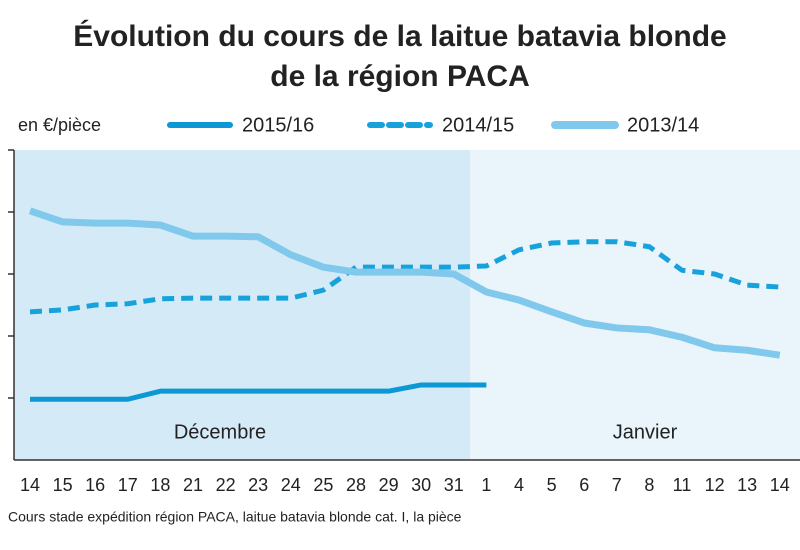  Describe the element at coordinates (278, 125) in the screenshot. I see `legend-label: 2015/16` at that location.